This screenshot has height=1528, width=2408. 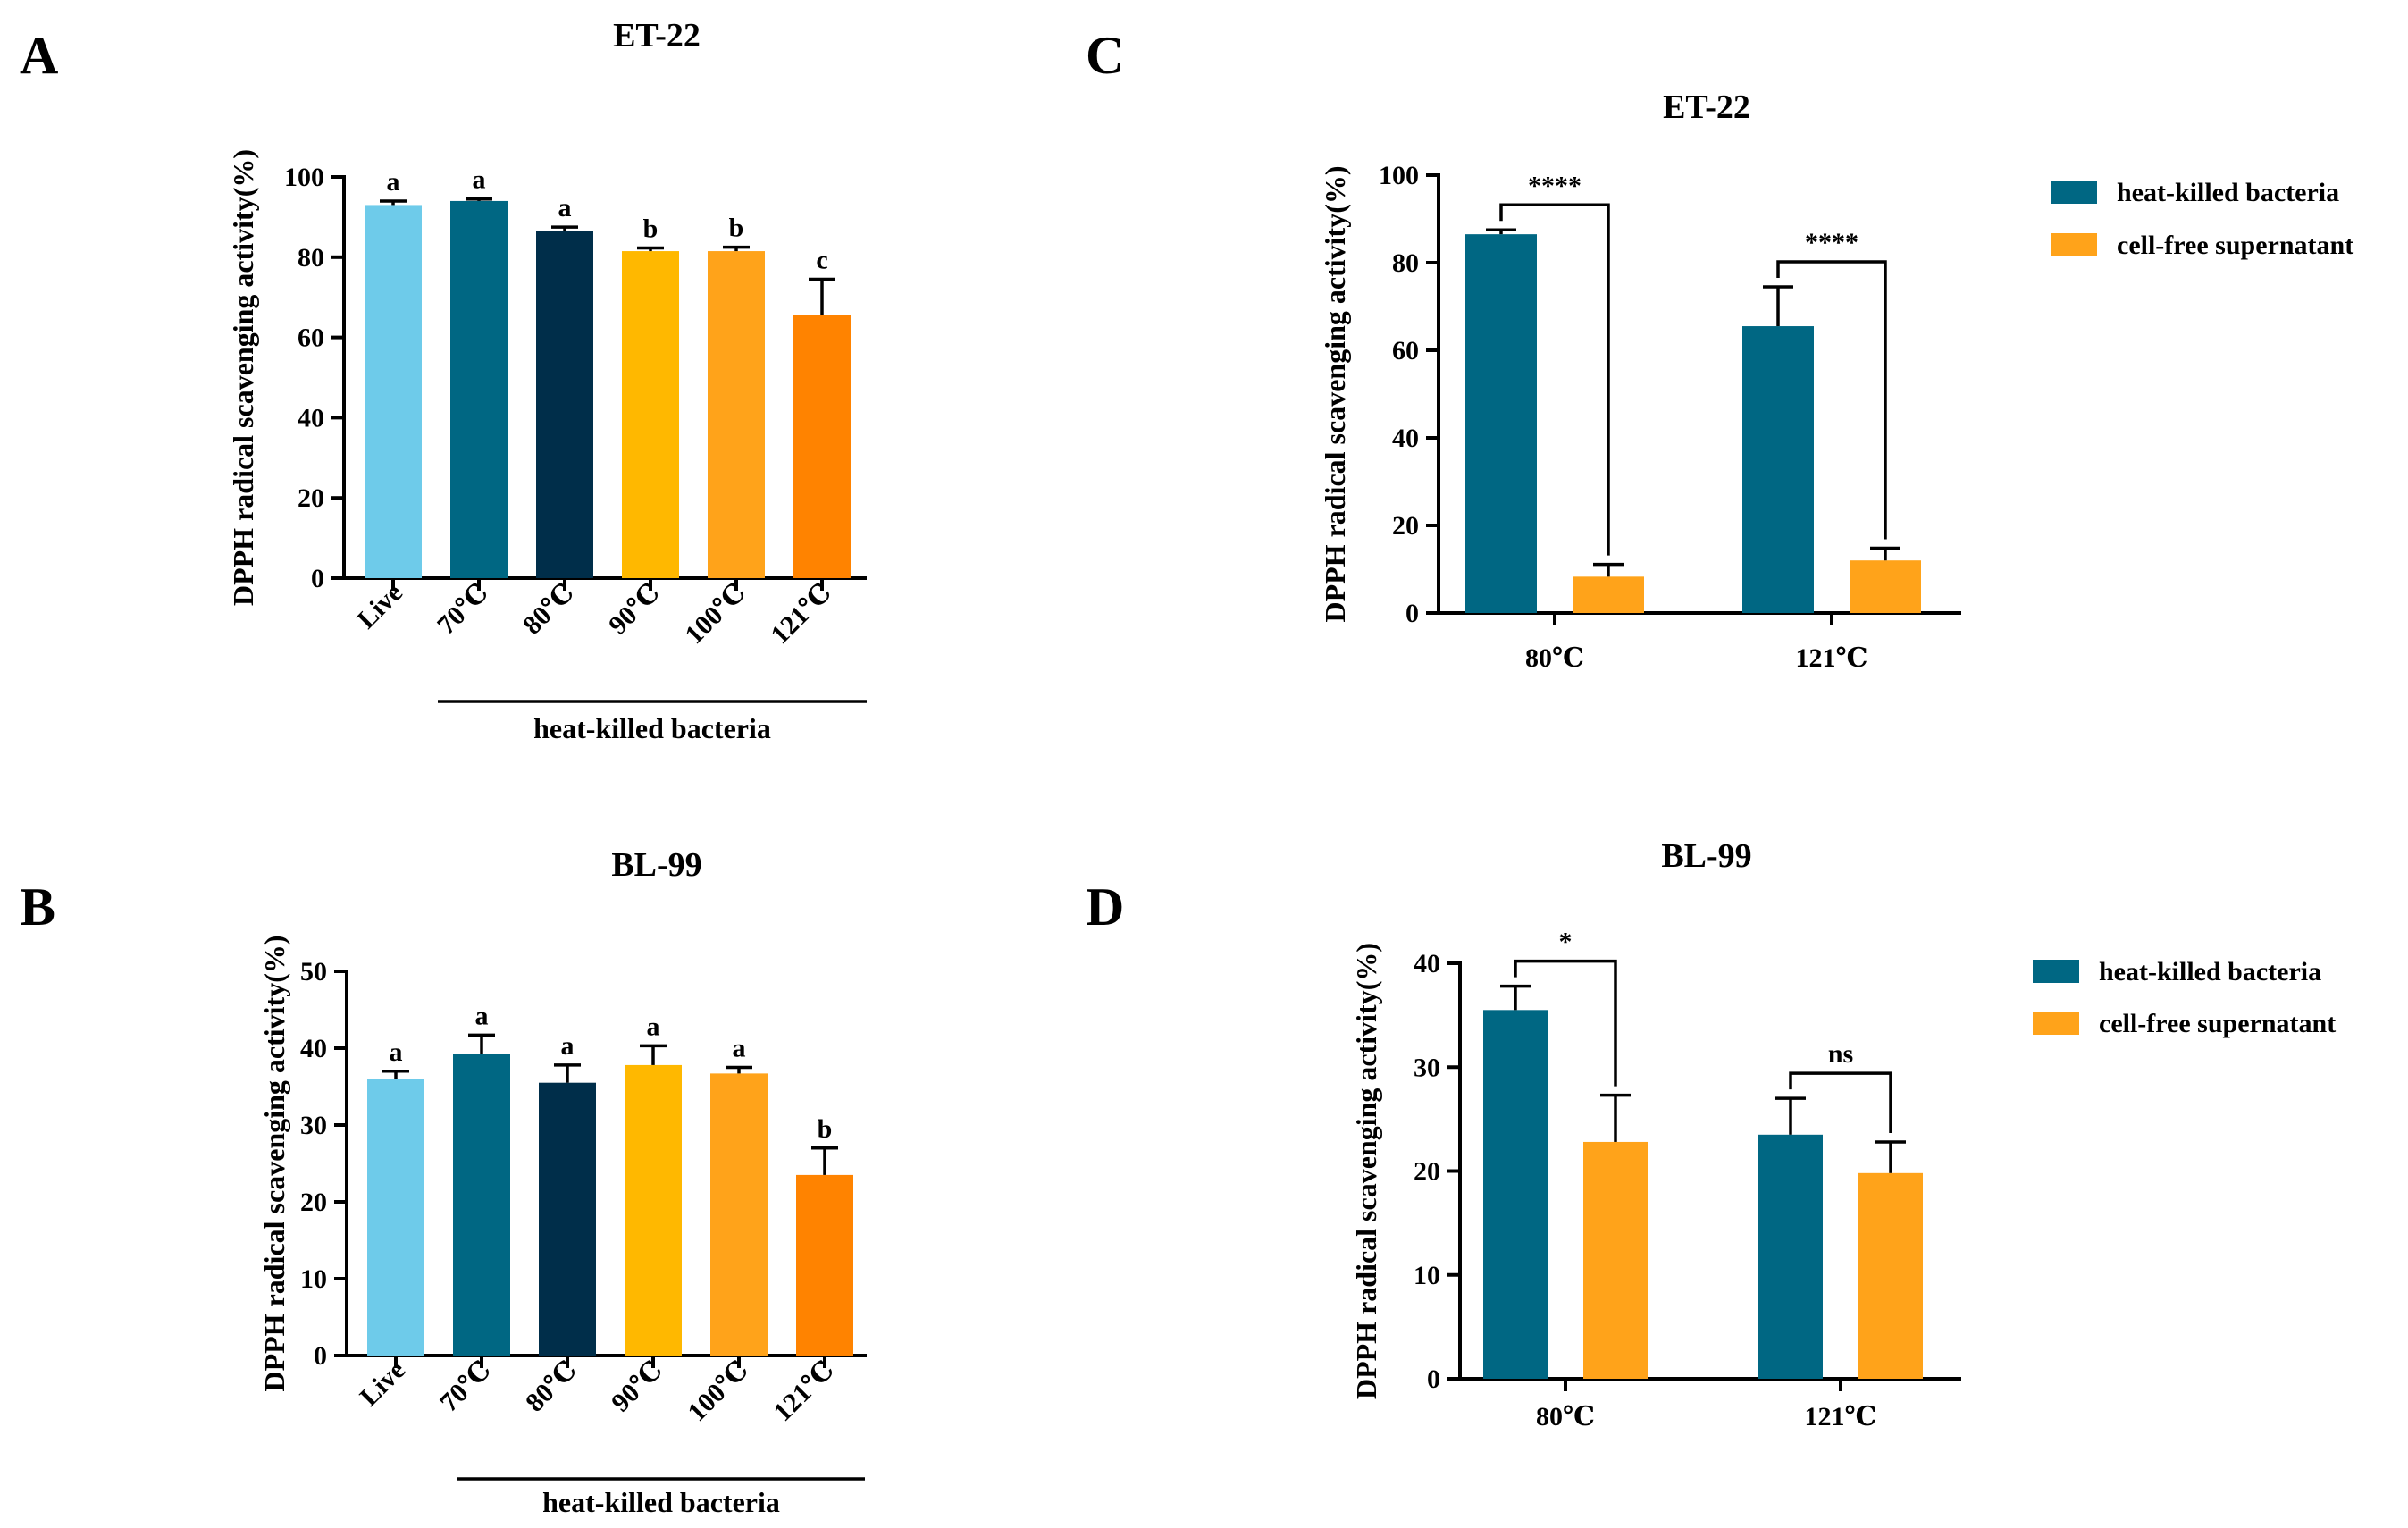 What do you see at coordinates (39, 55) in the screenshot?
I see `panel-letter: A` at bounding box center [39, 55].